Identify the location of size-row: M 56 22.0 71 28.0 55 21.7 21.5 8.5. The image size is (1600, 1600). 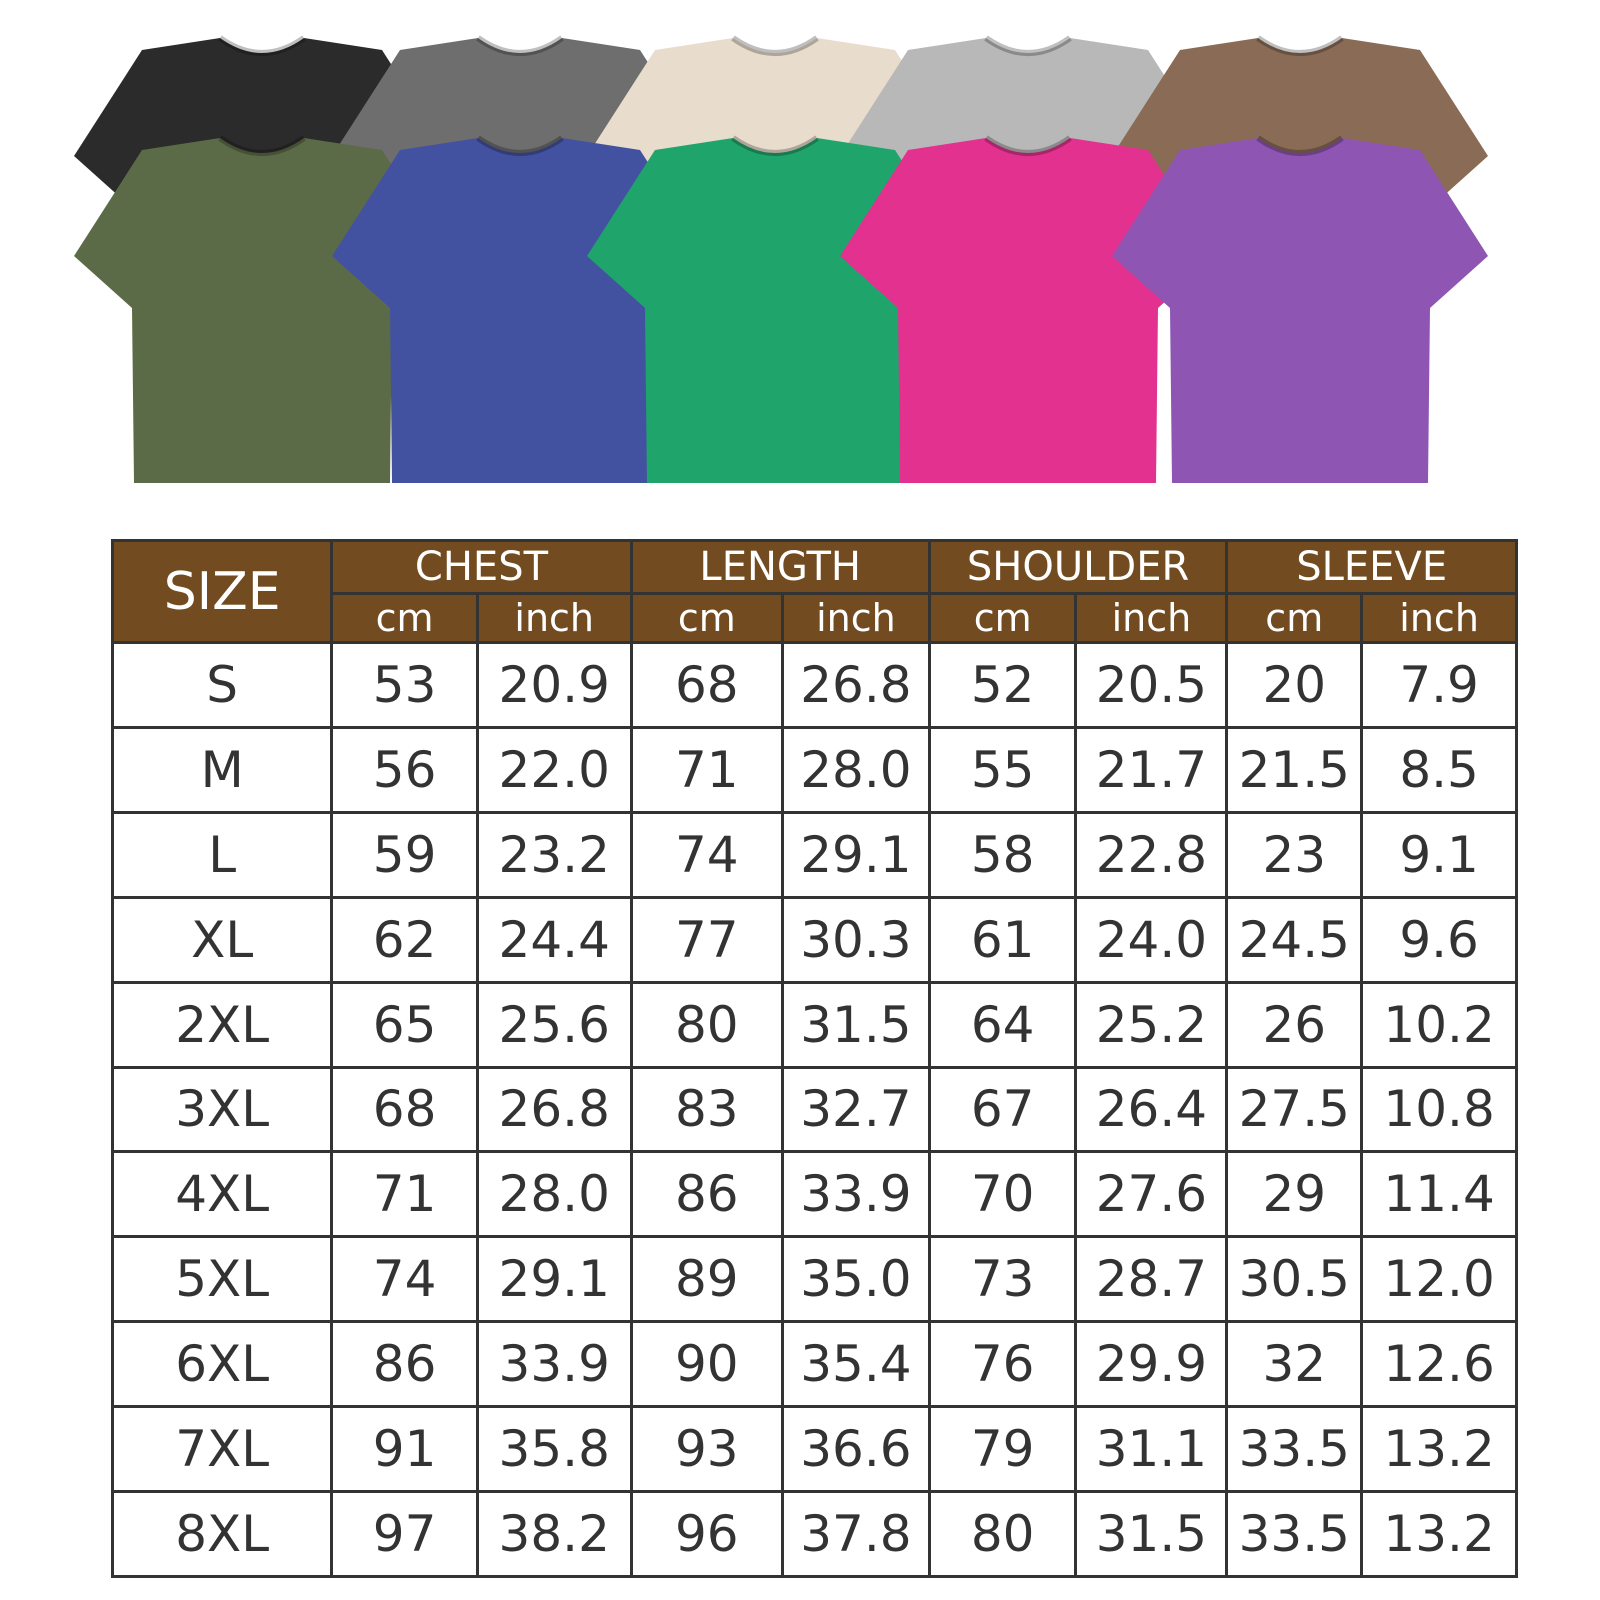
(814, 769).